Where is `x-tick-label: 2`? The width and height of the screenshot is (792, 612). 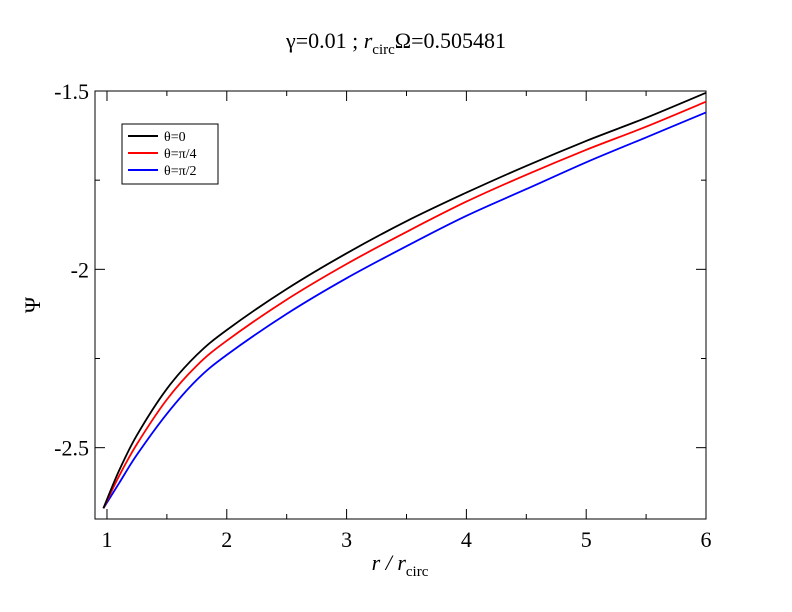
x-tick-label: 2 is located at coordinates (226, 539).